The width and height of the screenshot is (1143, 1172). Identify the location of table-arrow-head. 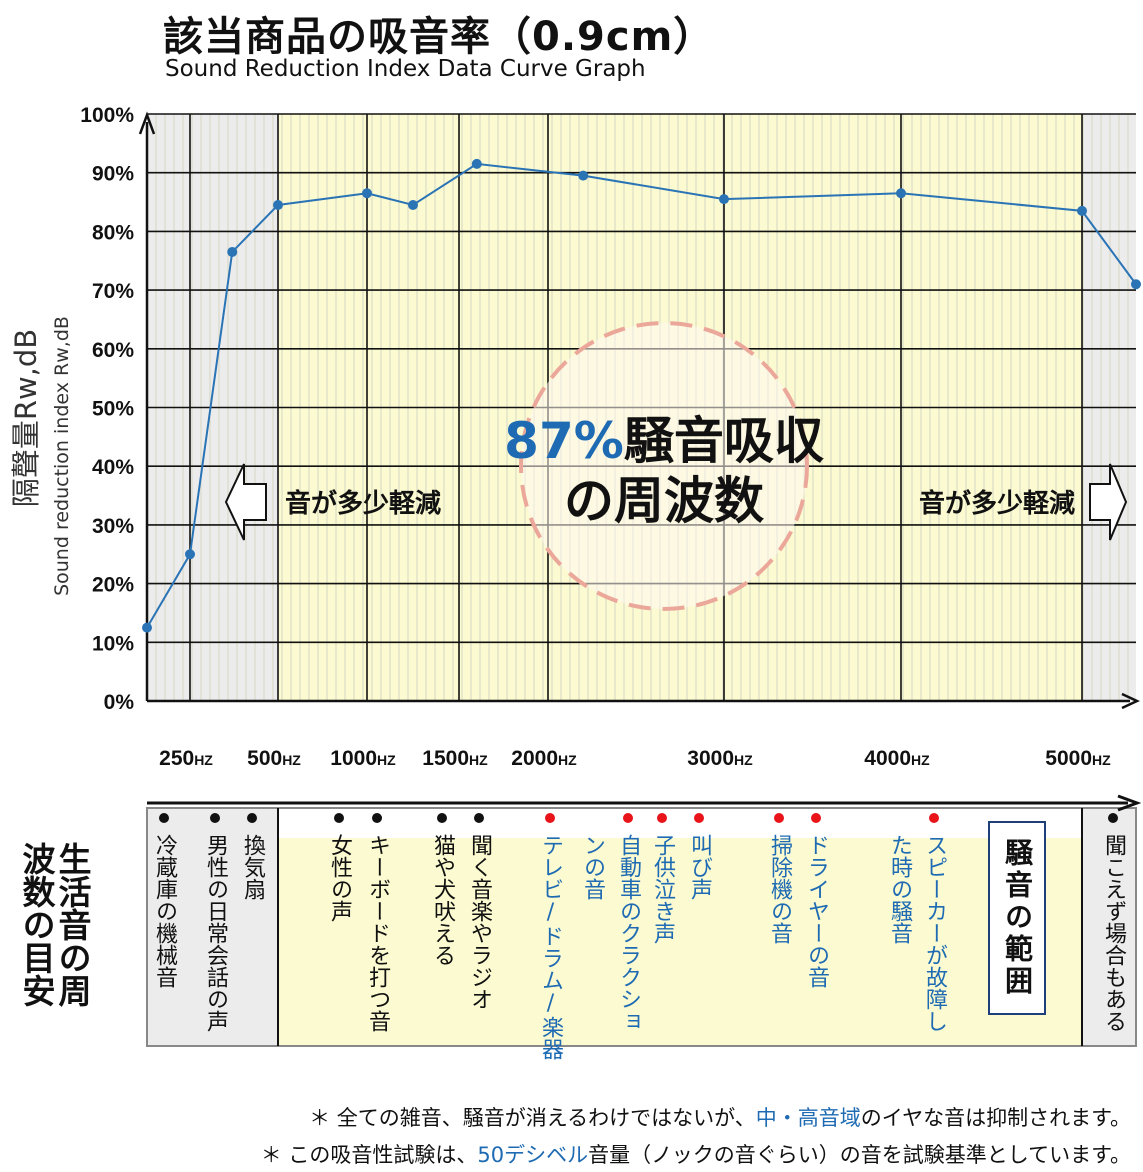
(1129, 803).